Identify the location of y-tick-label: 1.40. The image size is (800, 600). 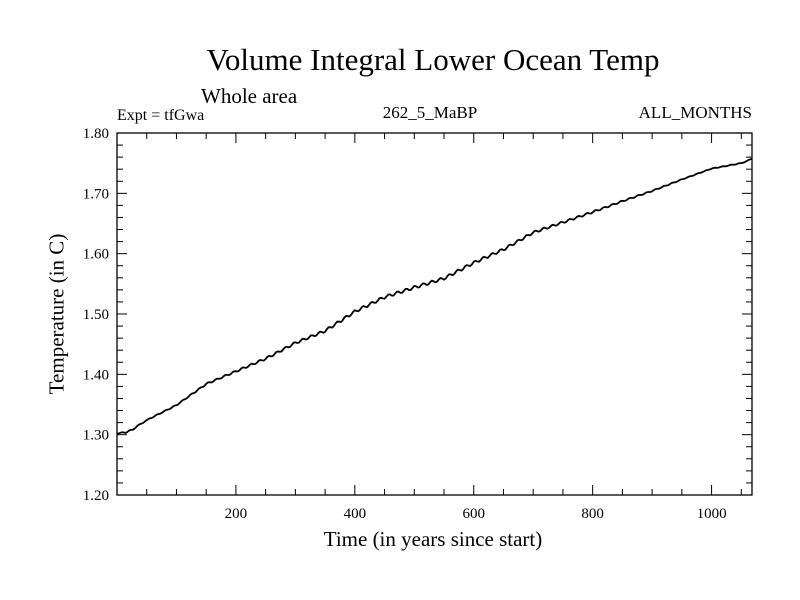
(96, 375).